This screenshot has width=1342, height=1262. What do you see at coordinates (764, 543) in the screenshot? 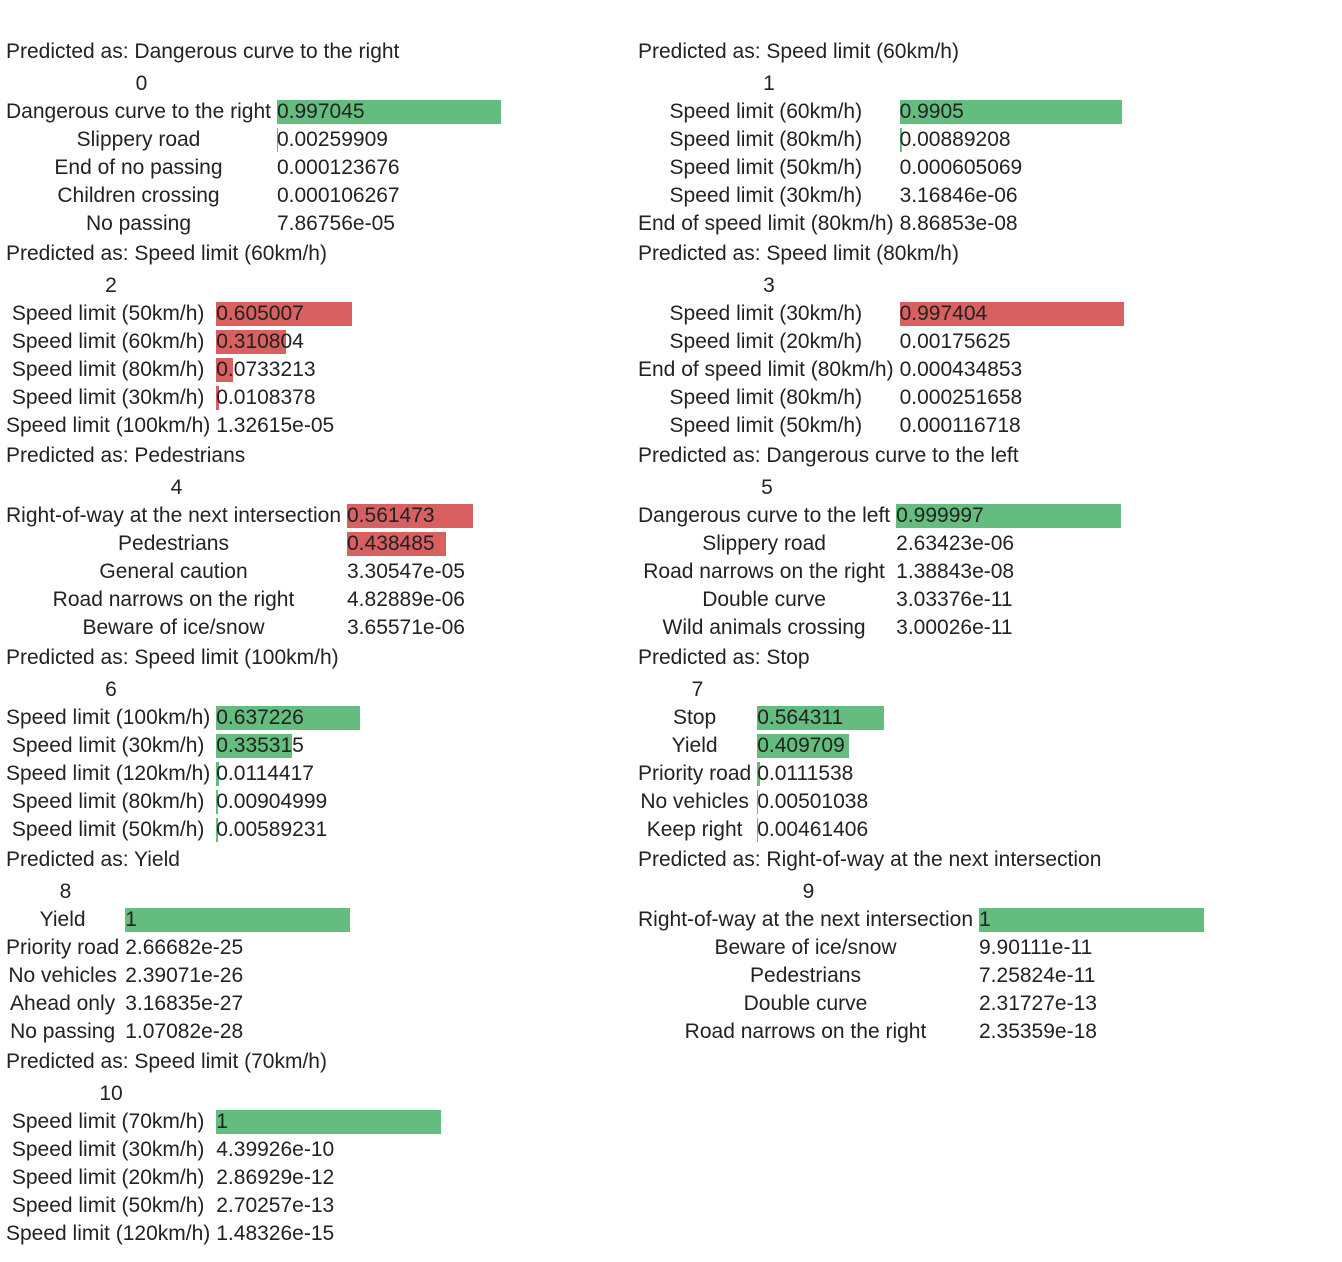
I see `class-label: Slippery road` at bounding box center [764, 543].